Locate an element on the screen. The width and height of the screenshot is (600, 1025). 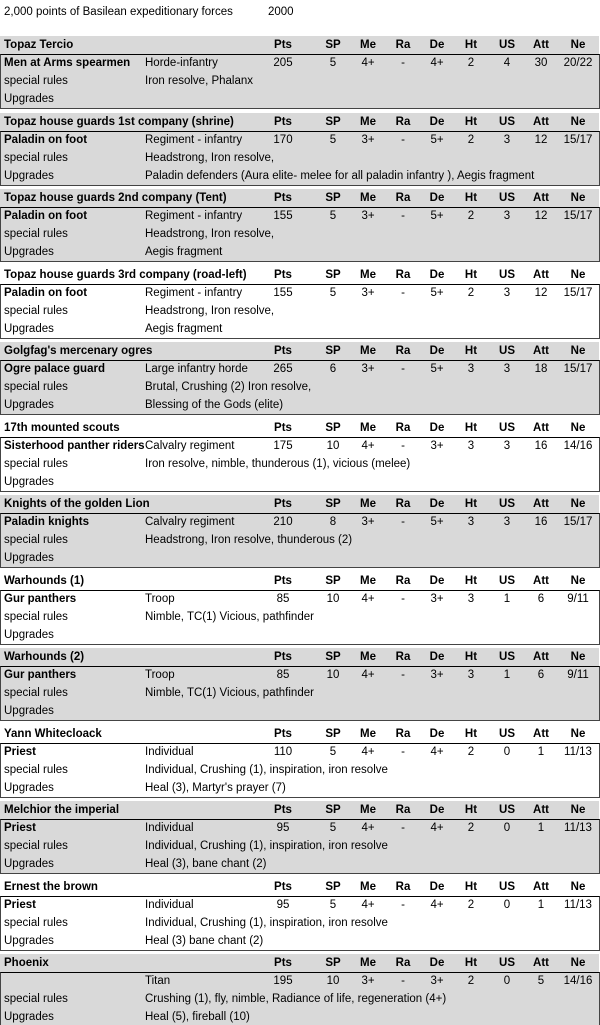
stat-value: 95 is located at coordinates (283, 828).